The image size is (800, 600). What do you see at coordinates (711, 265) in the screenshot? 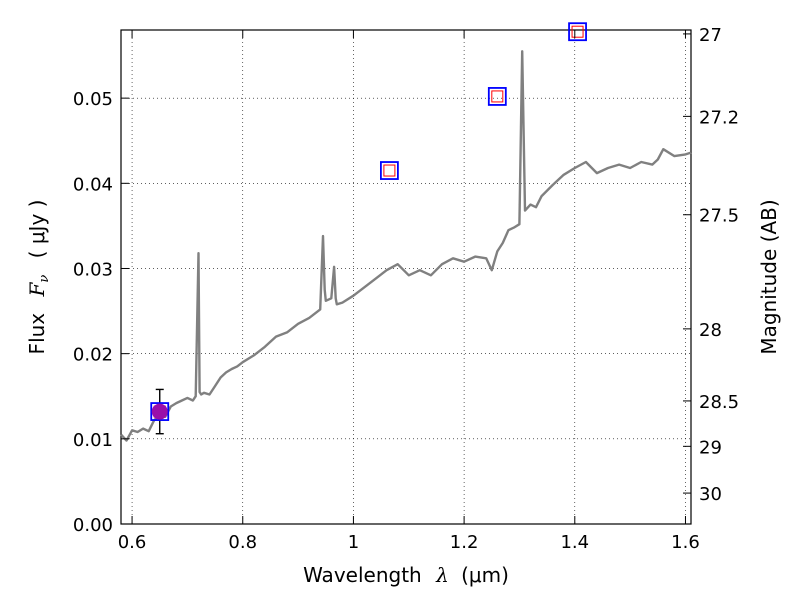
I see `y2-axis-ticks: 27 27.2 27.5 28 28.5 29 30` at bounding box center [711, 265].